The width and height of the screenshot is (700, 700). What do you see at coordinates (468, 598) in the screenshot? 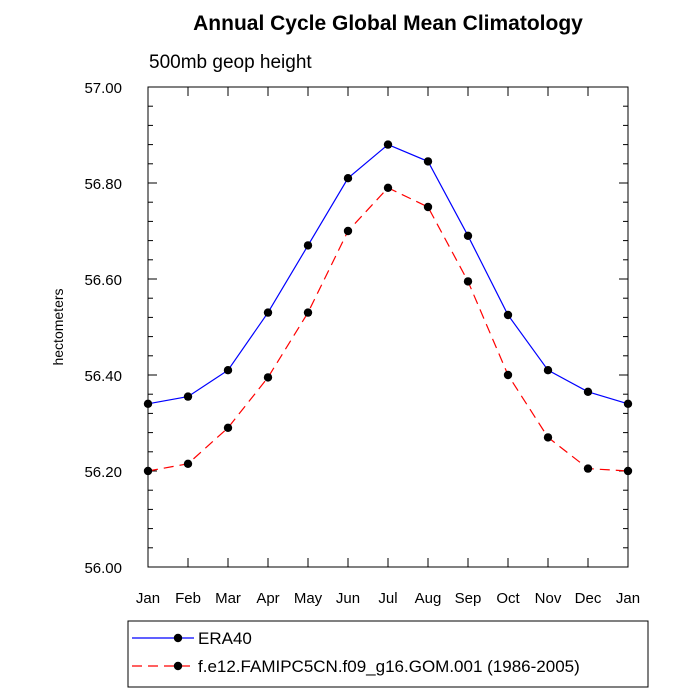
I see `x-tick-label: Sep` at bounding box center [468, 598].